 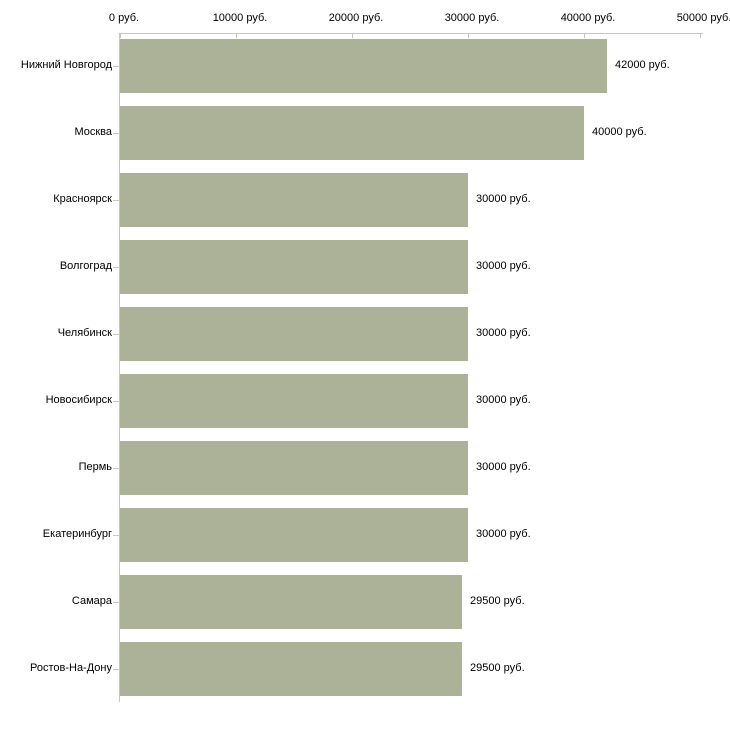 I want to click on category-label: Волгоград, so click(x=85, y=266).